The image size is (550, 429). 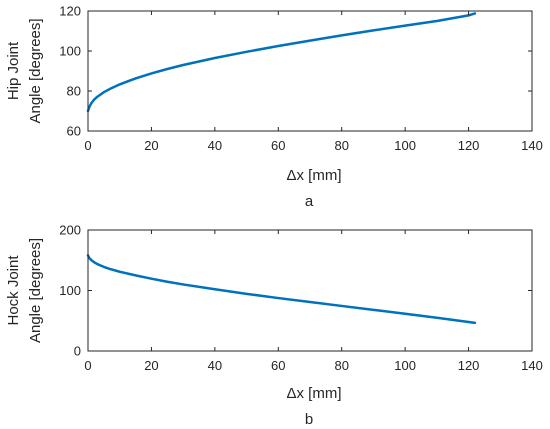 What do you see at coordinates (469, 365) in the screenshot?
I see `panel-b-xtick-label: 120` at bounding box center [469, 365].